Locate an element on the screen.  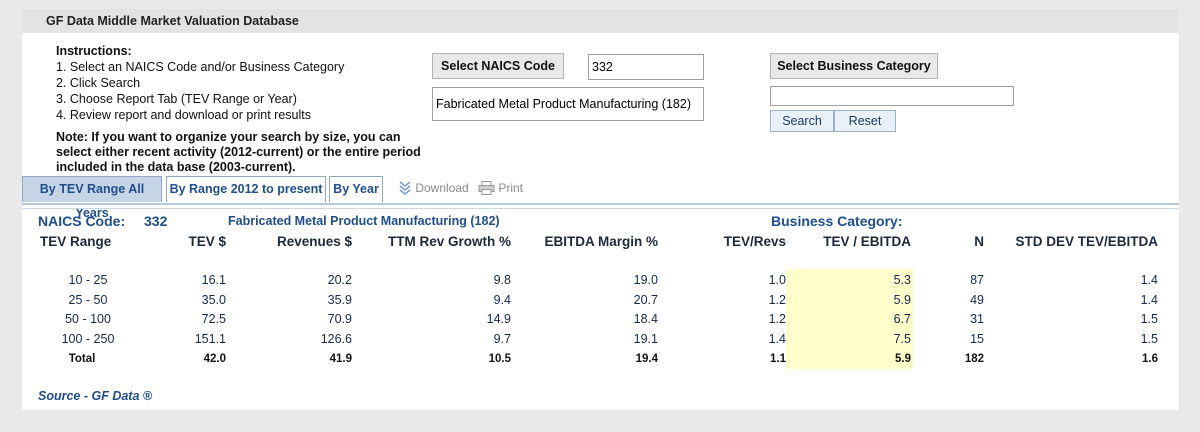
instructions-heading: Instructions: is located at coordinates (94, 51).